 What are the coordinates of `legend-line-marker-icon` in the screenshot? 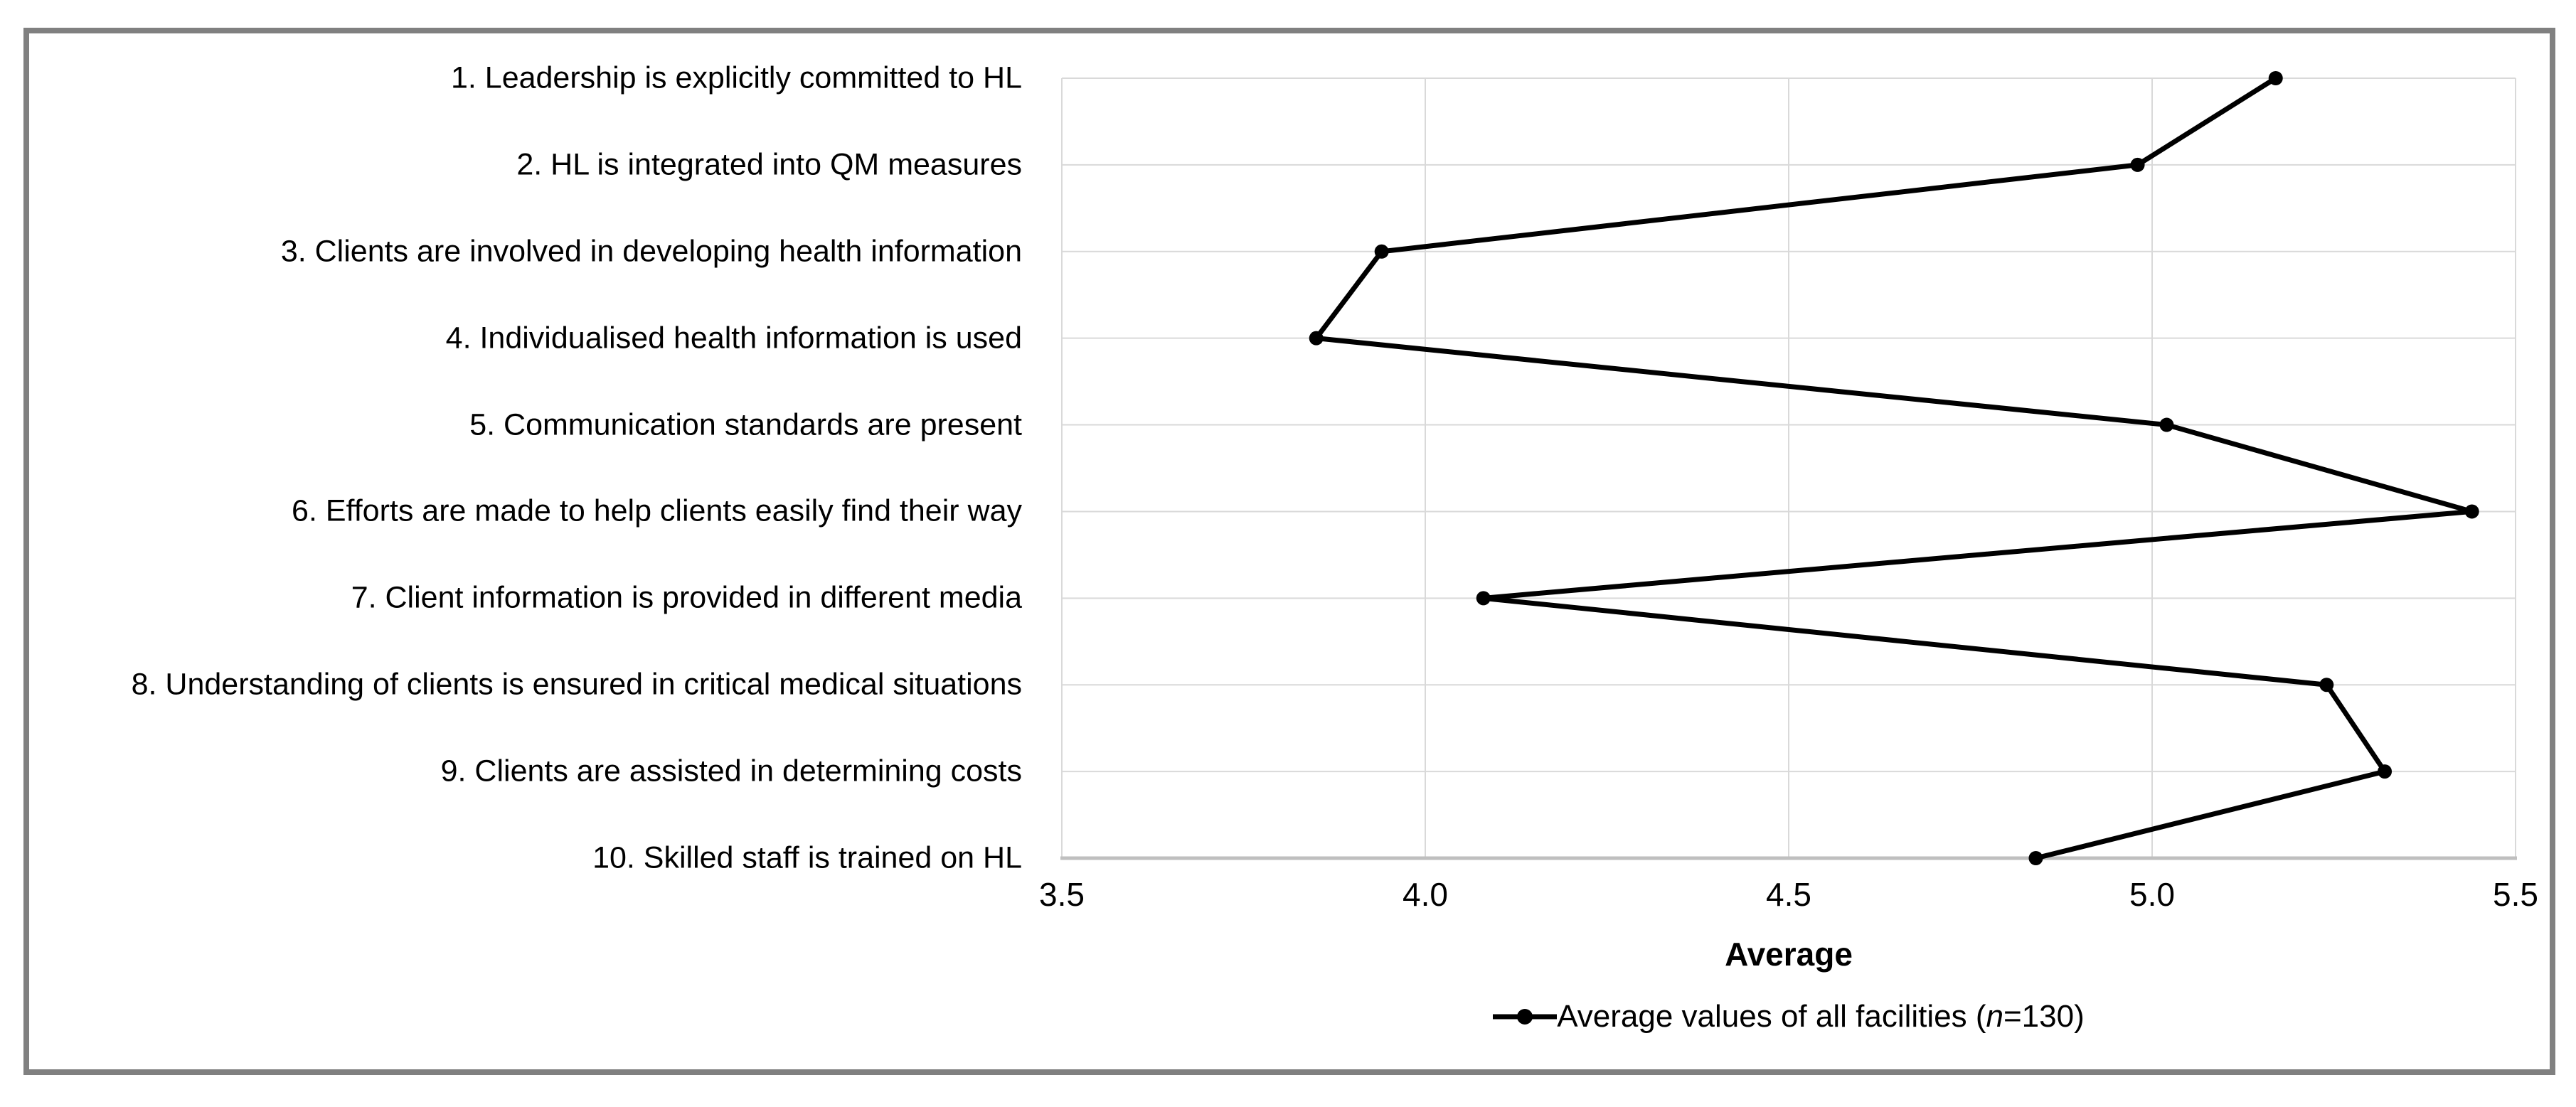 It's located at (1525, 1017).